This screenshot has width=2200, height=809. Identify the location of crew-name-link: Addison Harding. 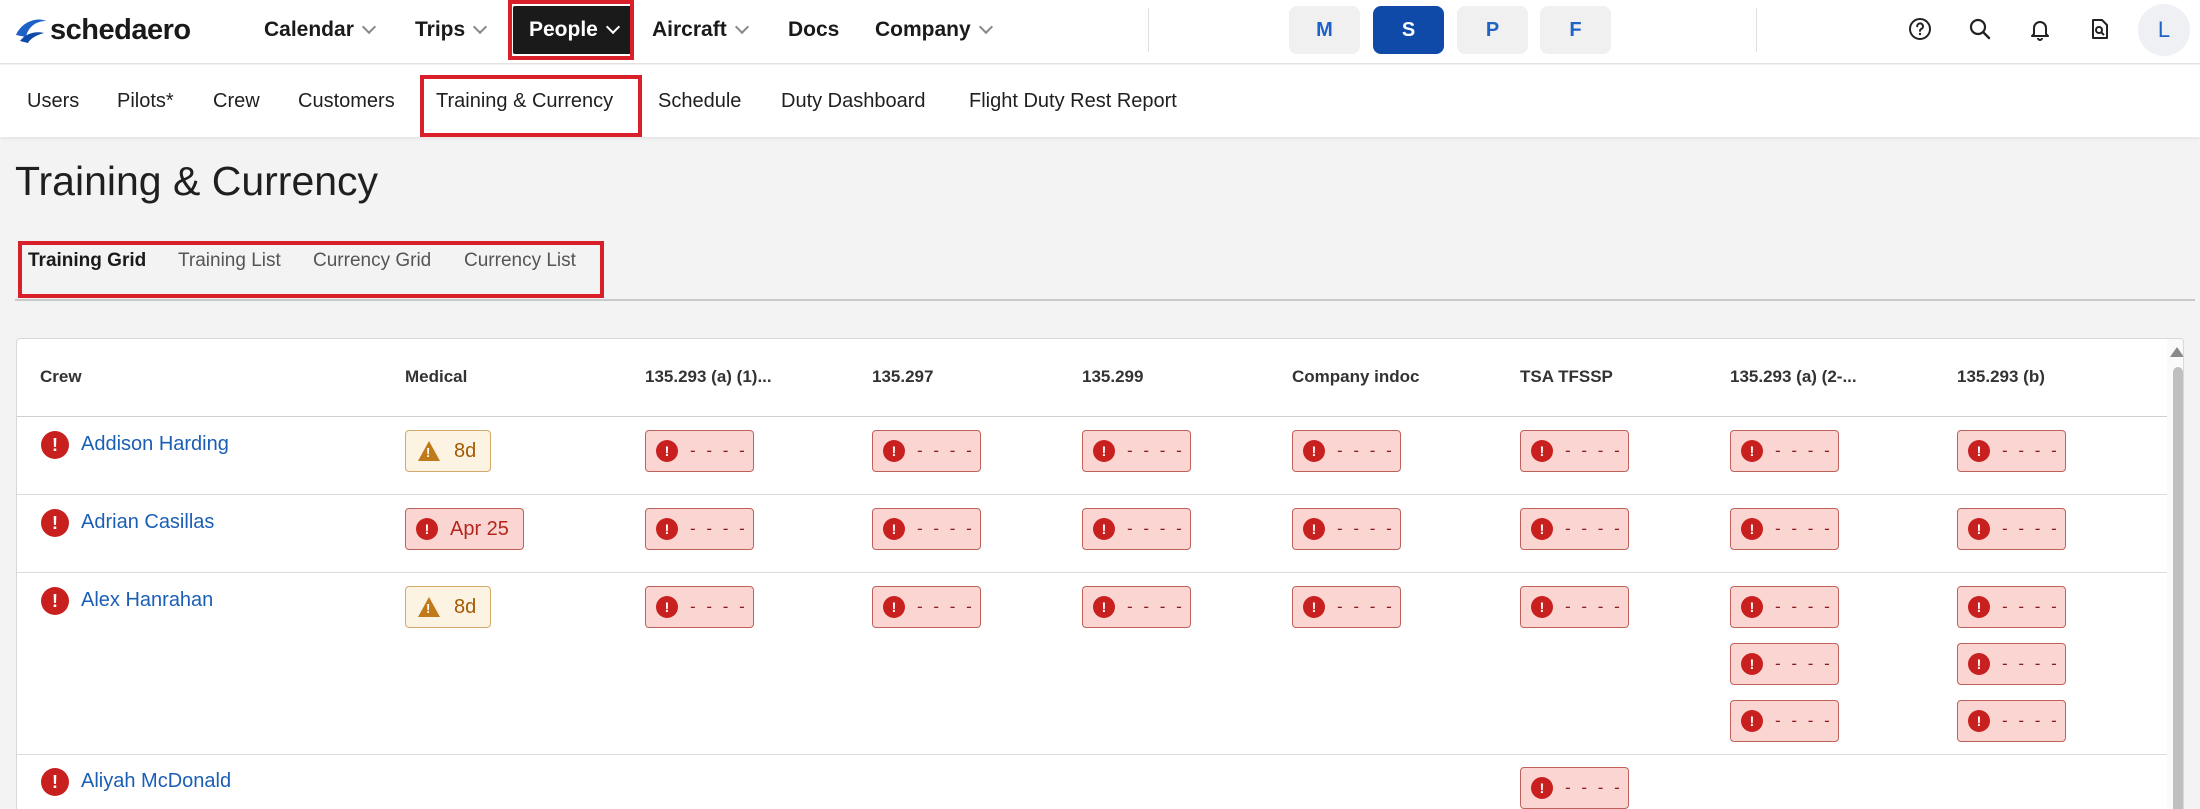
(155, 444).